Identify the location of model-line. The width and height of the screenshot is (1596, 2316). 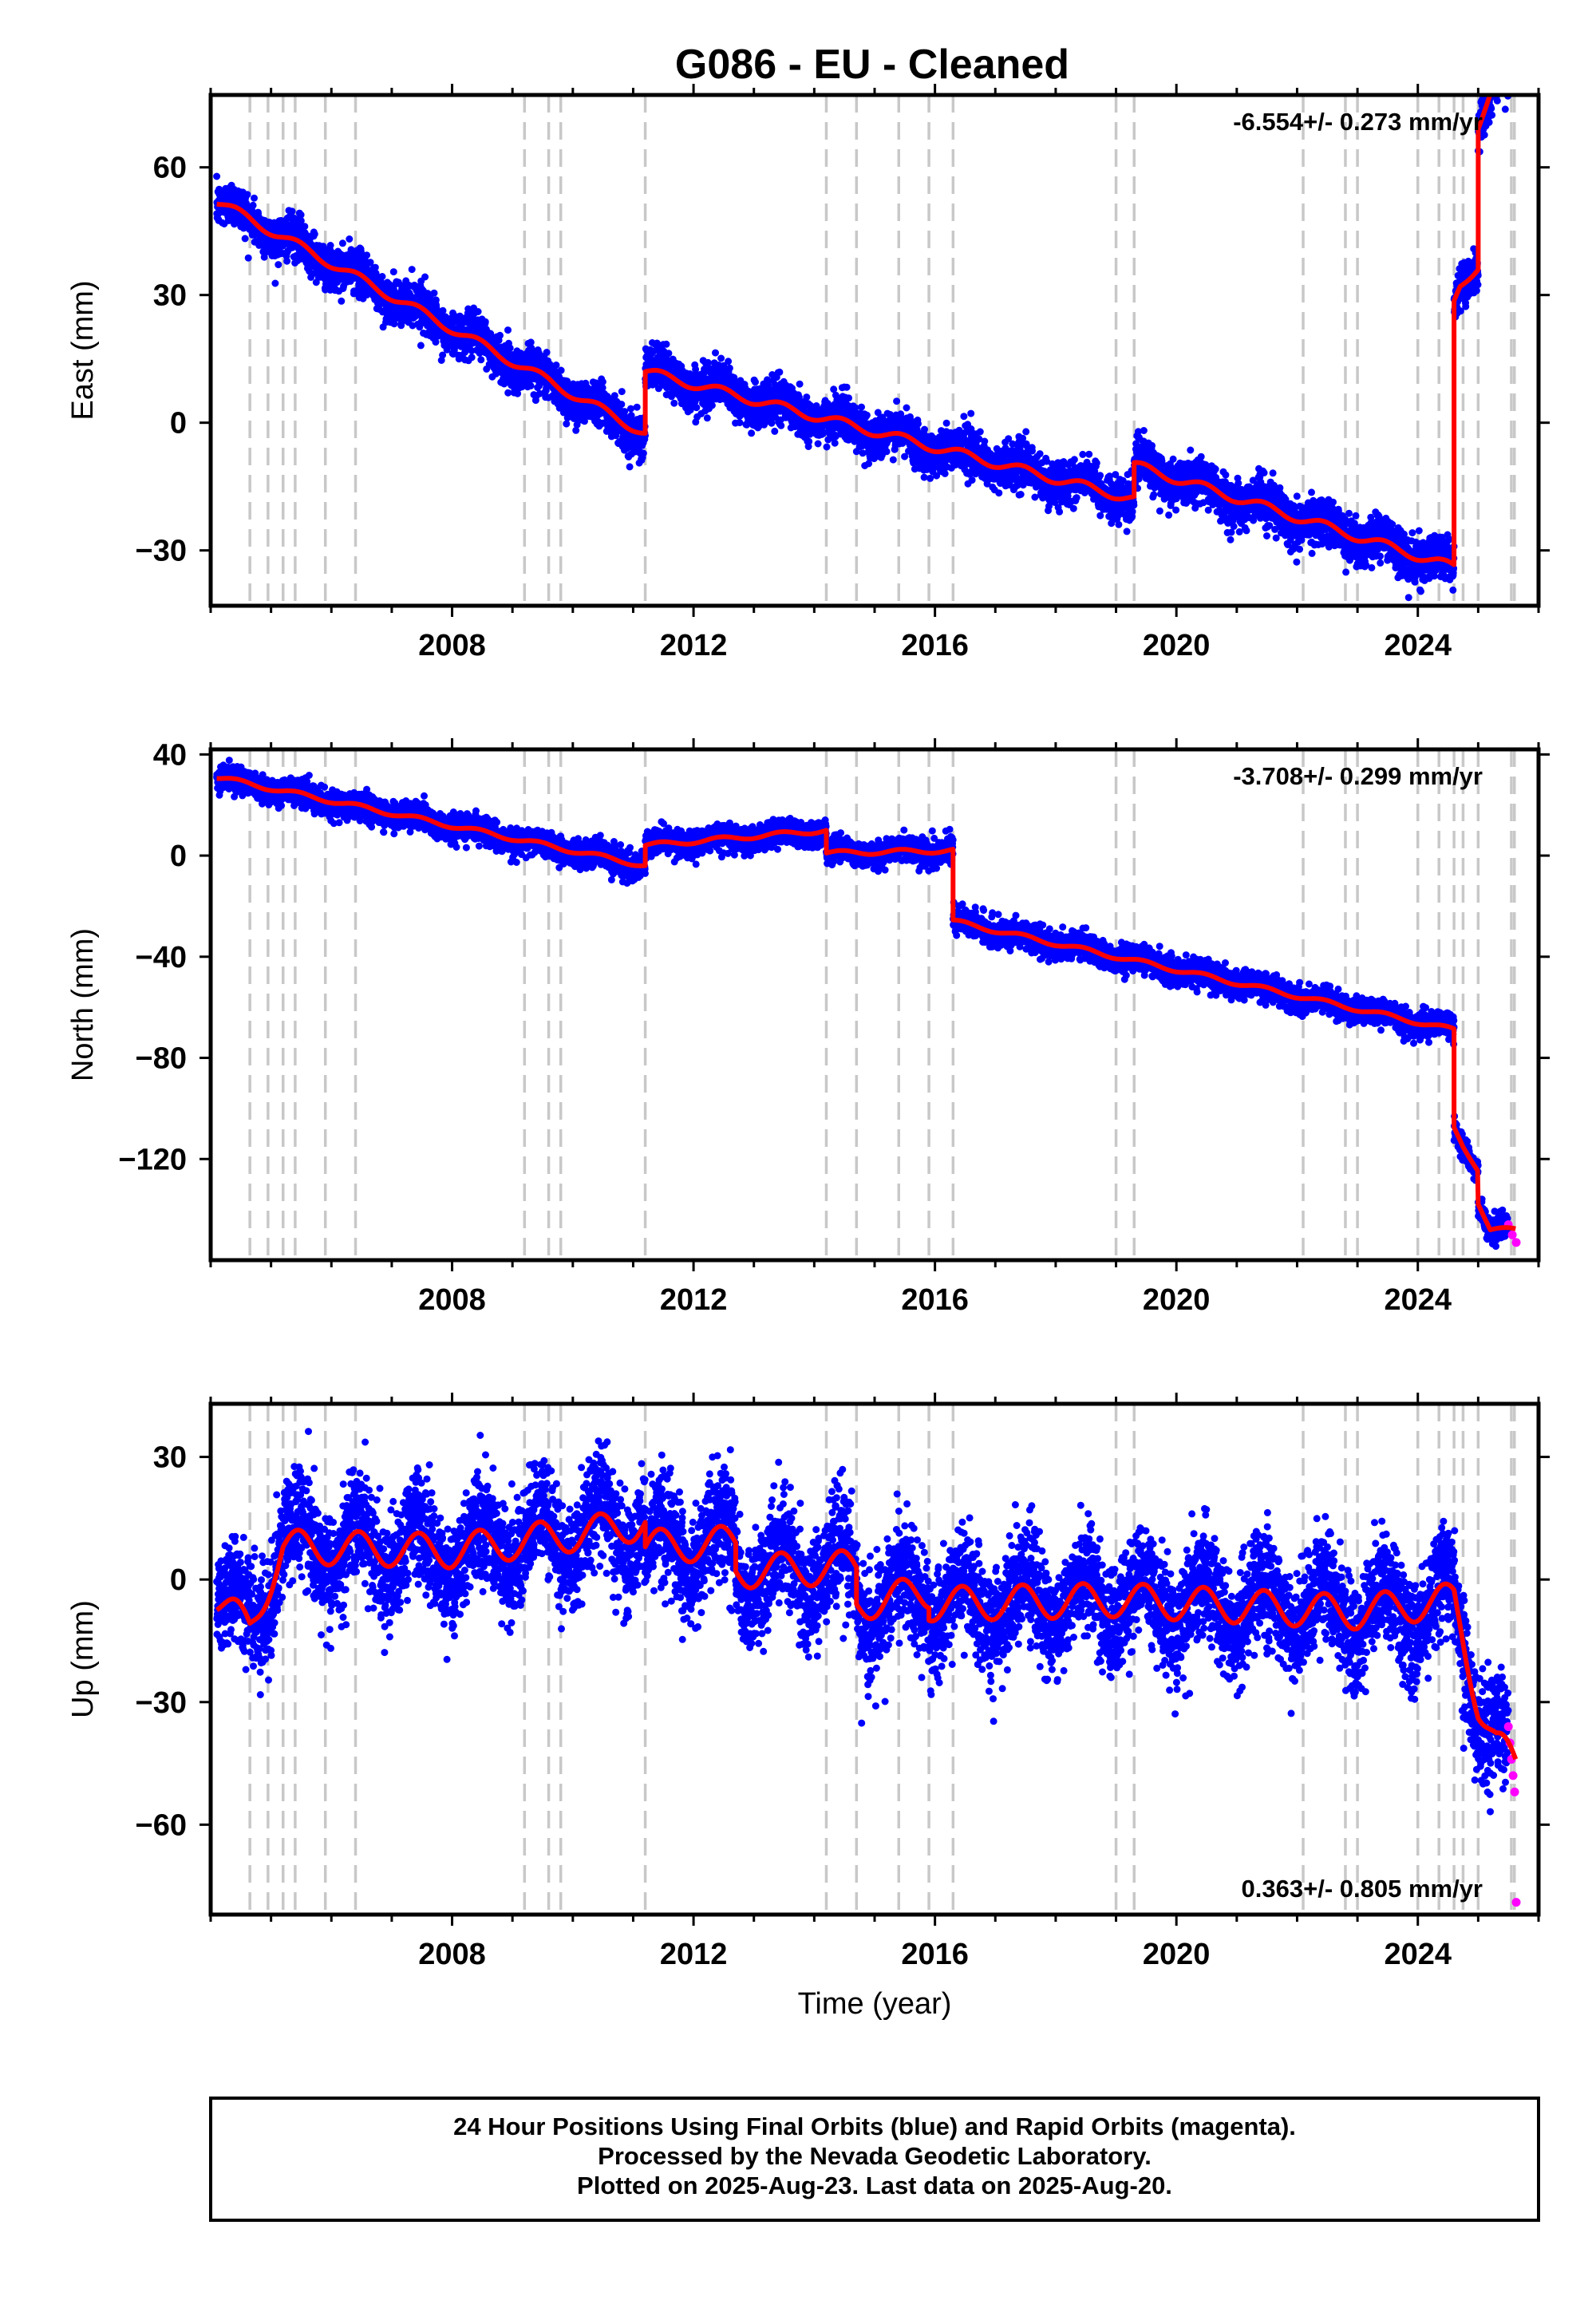
(867, 1636).